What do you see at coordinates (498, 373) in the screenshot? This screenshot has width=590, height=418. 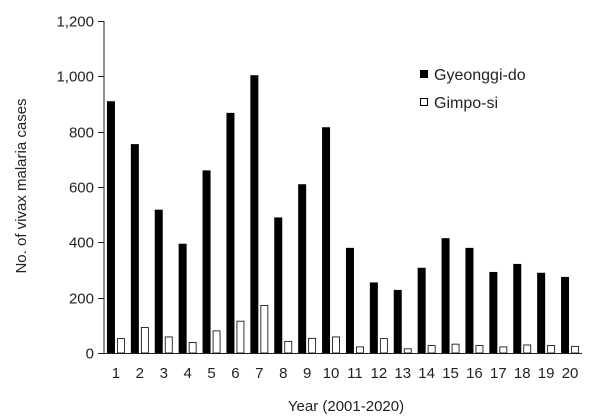 I see `x-tick-label: 17` at bounding box center [498, 373].